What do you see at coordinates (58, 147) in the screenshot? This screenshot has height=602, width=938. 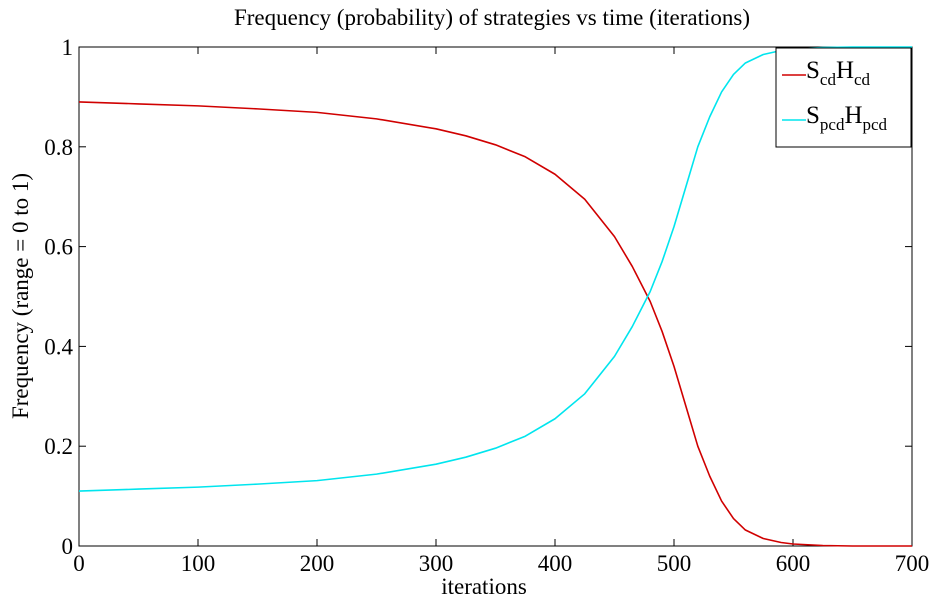 I see `y-tick-label: 0.8` at bounding box center [58, 147].